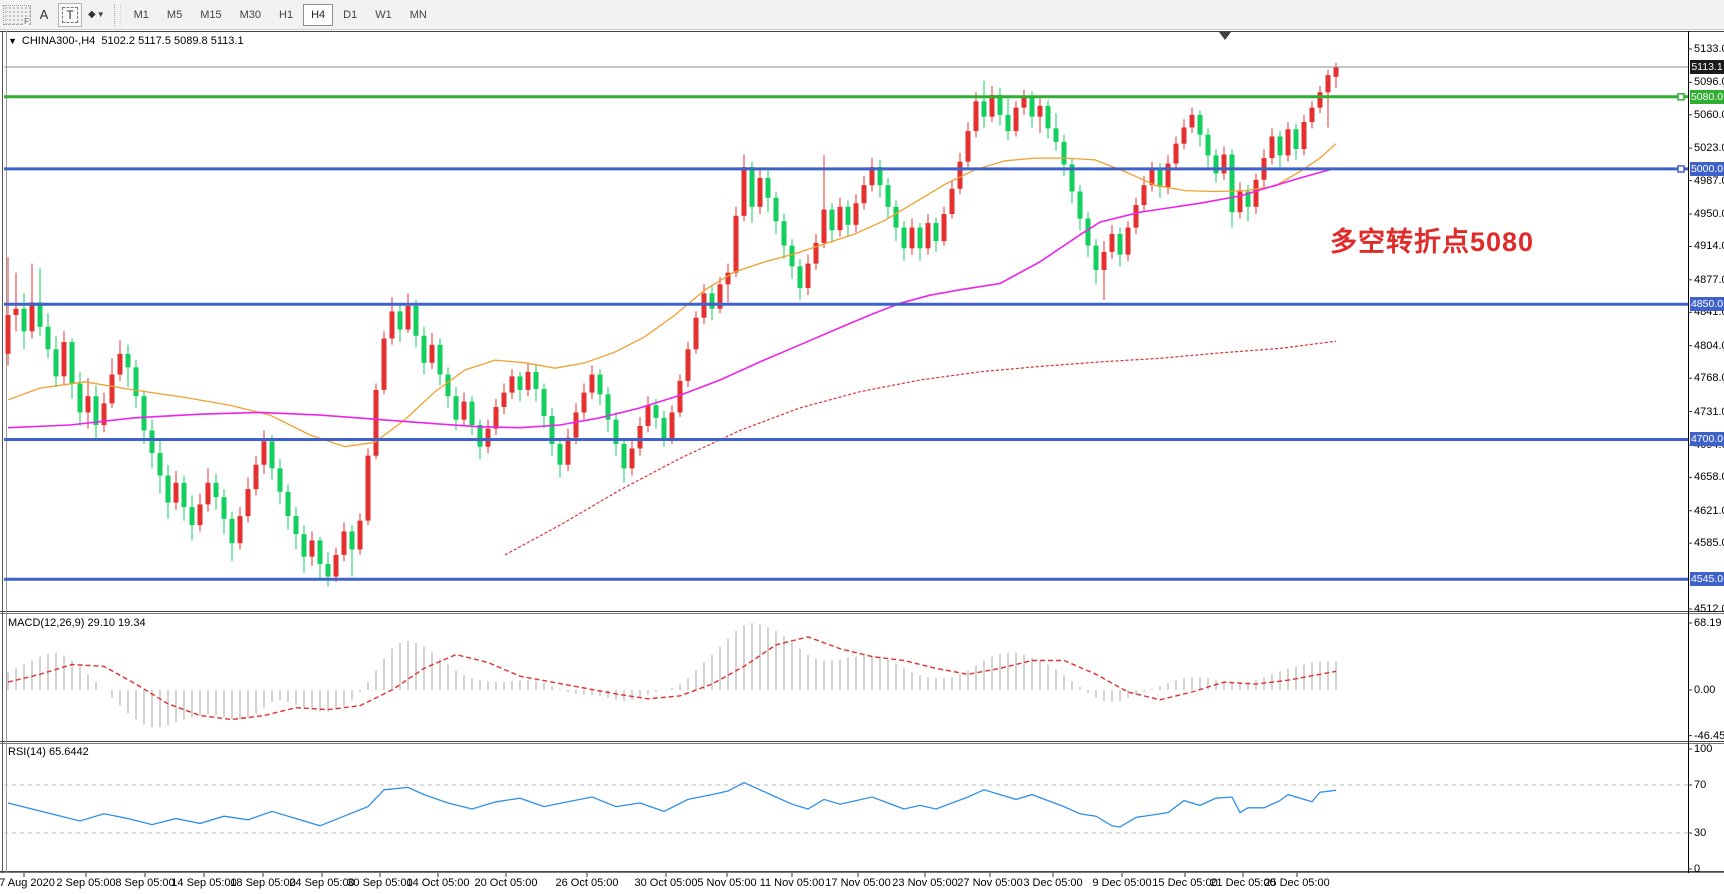  What do you see at coordinates (48, 752) in the screenshot?
I see `rsi-indicator-label: RSI(14) 65.6442` at bounding box center [48, 752].